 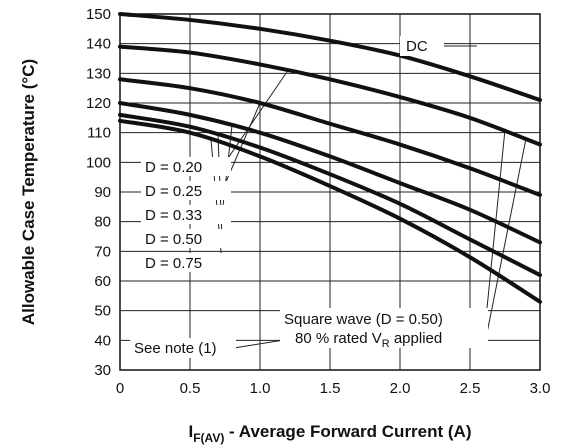 What do you see at coordinates (102, 340) in the screenshot?
I see `y-tick-label: 40` at bounding box center [102, 340].